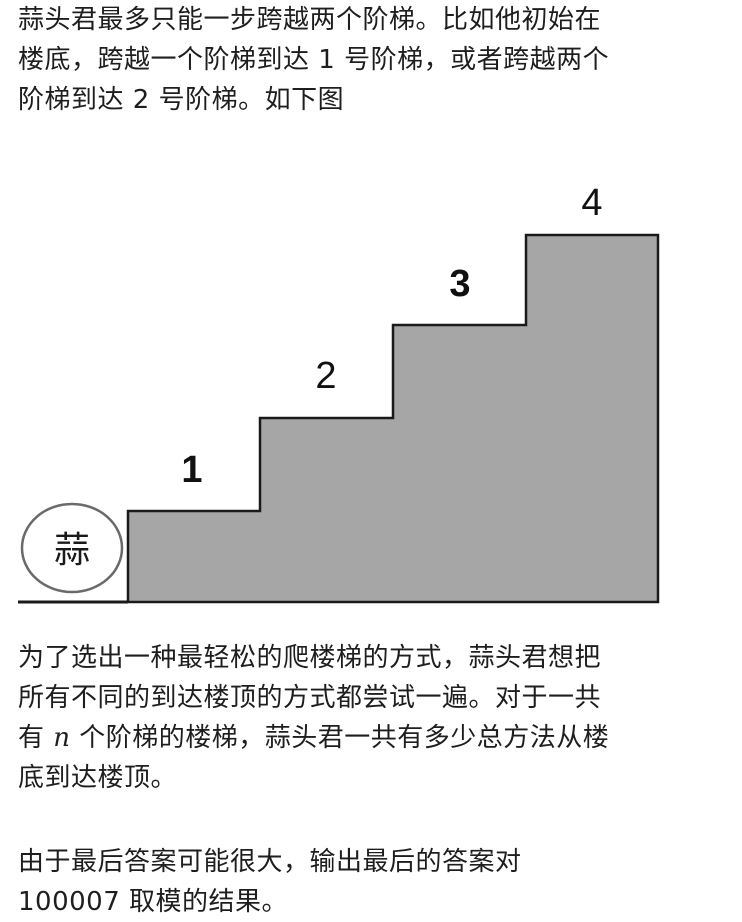 The height and width of the screenshot is (922, 742). I want to click on footer-line-2: 100007 取模的结果。, so click(153, 902).